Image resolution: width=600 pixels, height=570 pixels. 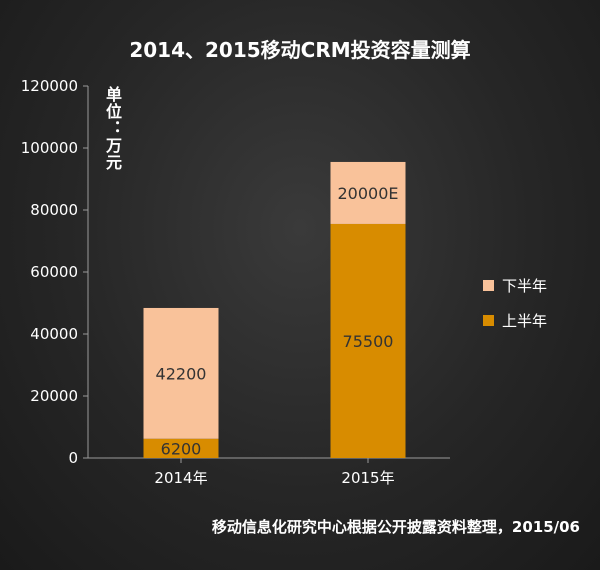 What do you see at coordinates (488, 320) in the screenshot?
I see `legend-swatch-first-half` at bounding box center [488, 320].